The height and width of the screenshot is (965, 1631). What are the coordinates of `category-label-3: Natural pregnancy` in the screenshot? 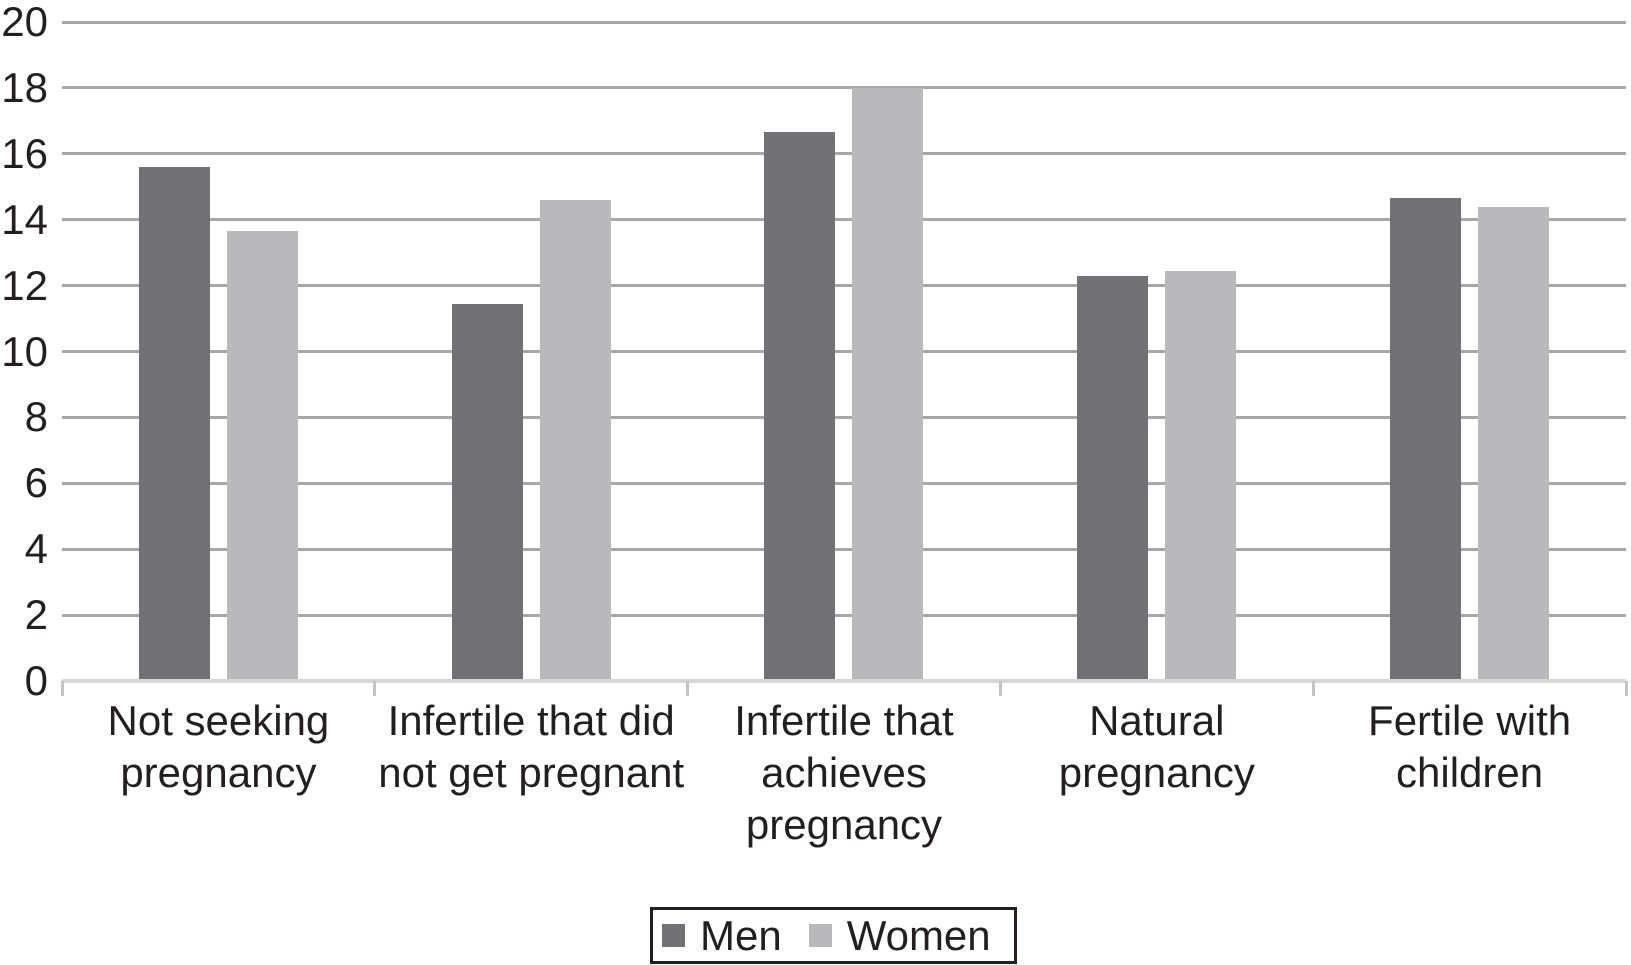 It's located at (1156, 746).